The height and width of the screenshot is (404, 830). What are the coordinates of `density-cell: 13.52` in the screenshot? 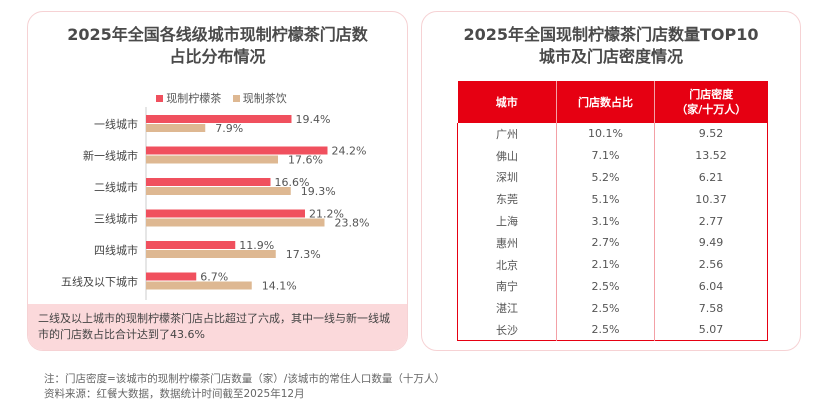 It's located at (711, 156).